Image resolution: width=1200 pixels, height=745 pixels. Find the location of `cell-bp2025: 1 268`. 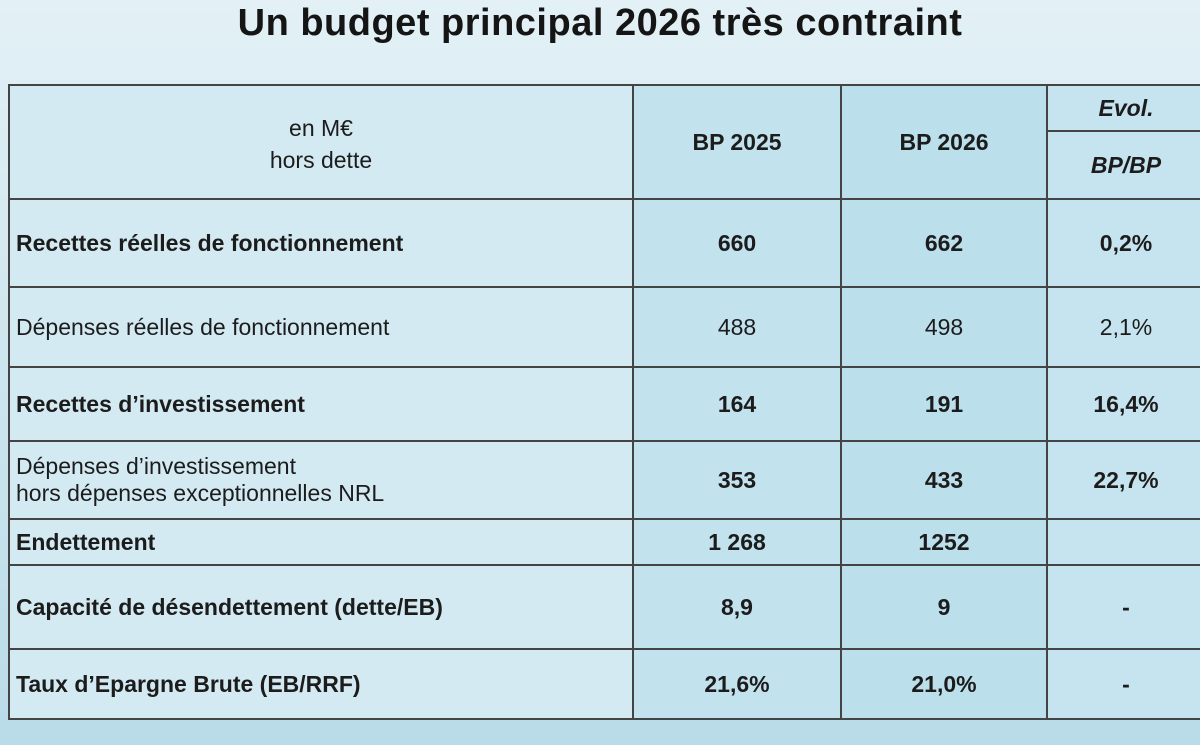

cell-bp2025: 1 268 is located at coordinates (737, 542).